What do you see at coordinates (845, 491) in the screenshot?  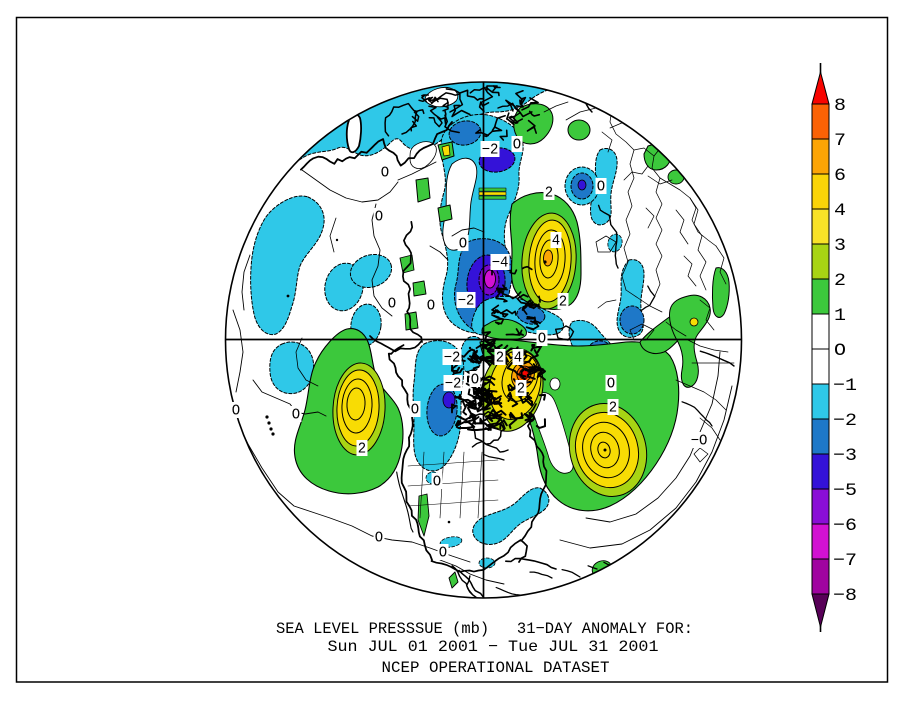 I see `svg-text: −5` at bounding box center [845, 491].